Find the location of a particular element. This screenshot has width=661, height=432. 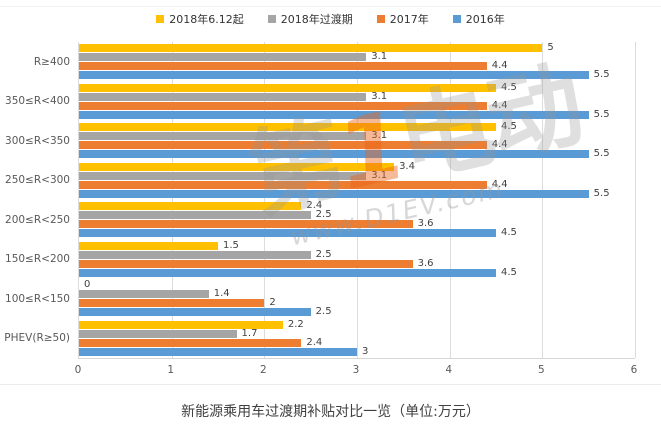

x-tick-label: 5 is located at coordinates (541, 370).